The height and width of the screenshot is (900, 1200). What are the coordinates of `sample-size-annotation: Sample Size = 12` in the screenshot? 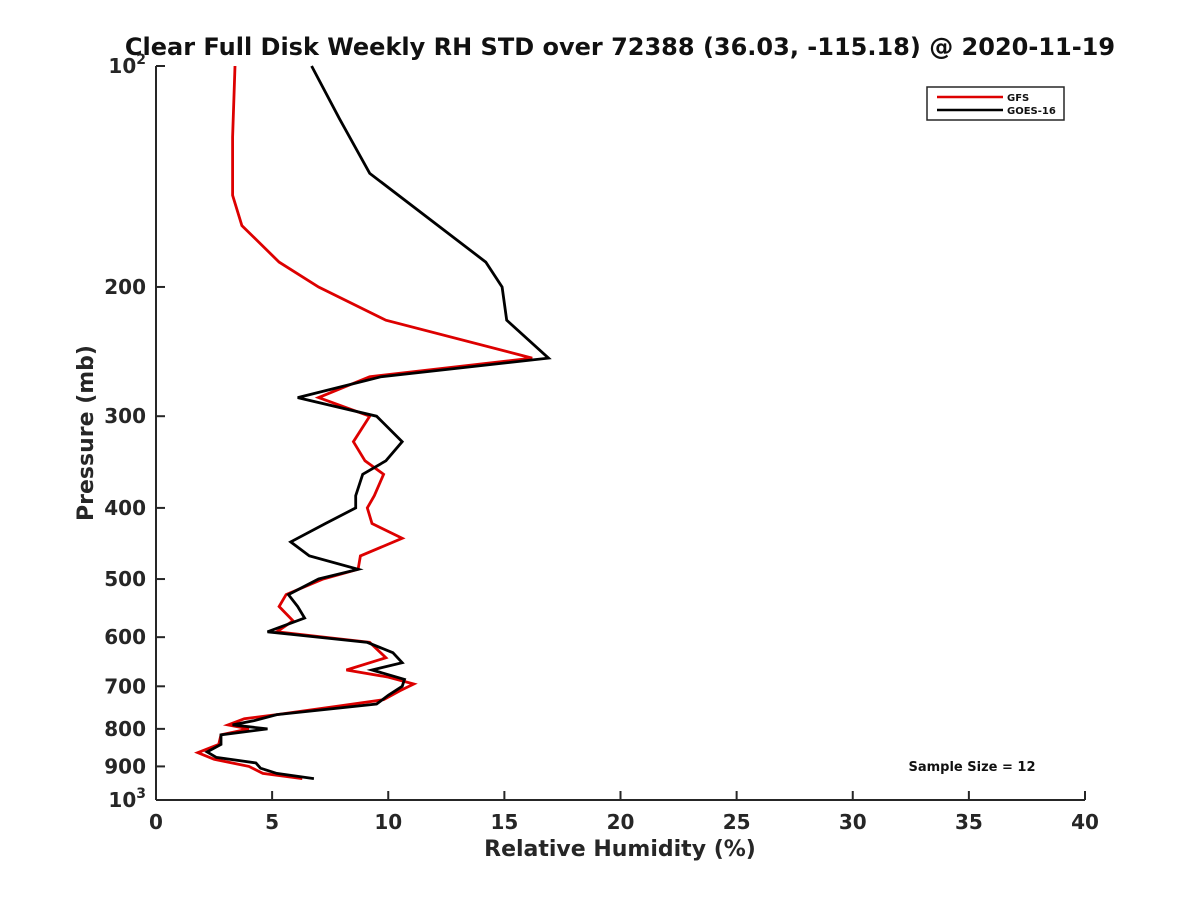 It's located at (971, 767).